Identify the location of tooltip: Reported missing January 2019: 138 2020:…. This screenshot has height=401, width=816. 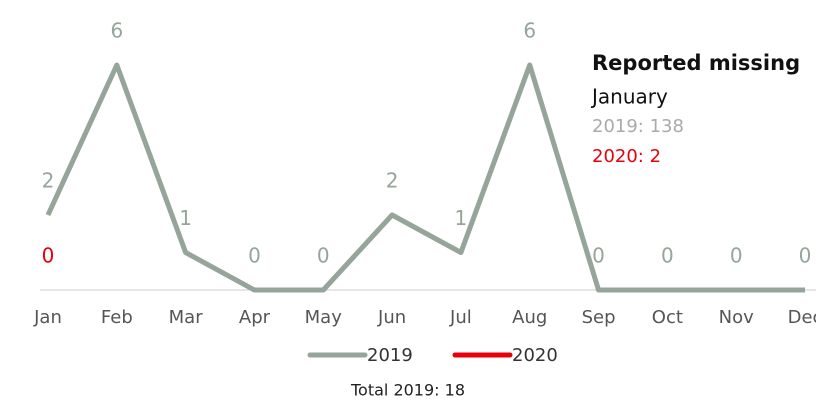
(695, 109).